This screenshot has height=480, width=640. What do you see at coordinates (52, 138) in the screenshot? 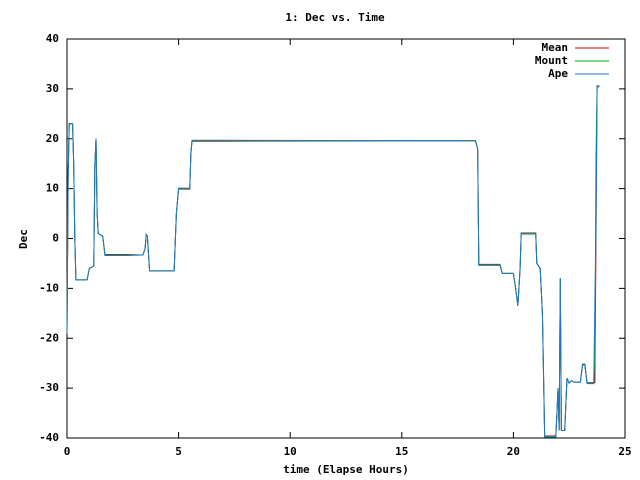
I see `y-tick-label: 20` at bounding box center [52, 138].